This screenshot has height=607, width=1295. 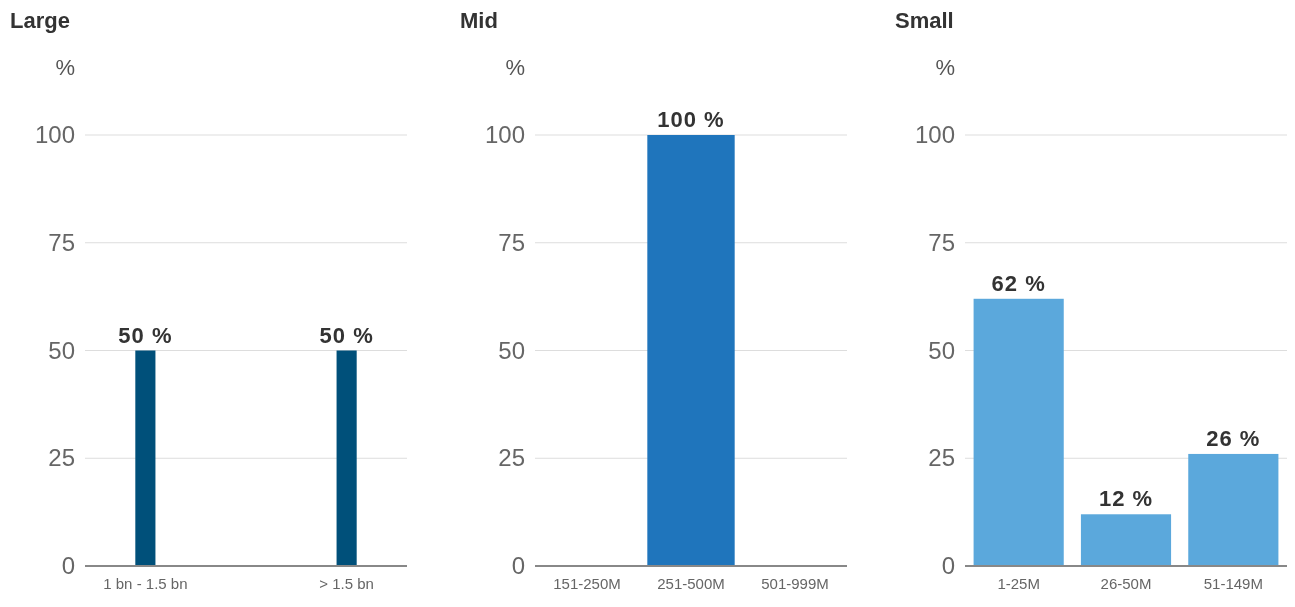 I want to click on x-tick-label: 151-250M, so click(x=587, y=583).